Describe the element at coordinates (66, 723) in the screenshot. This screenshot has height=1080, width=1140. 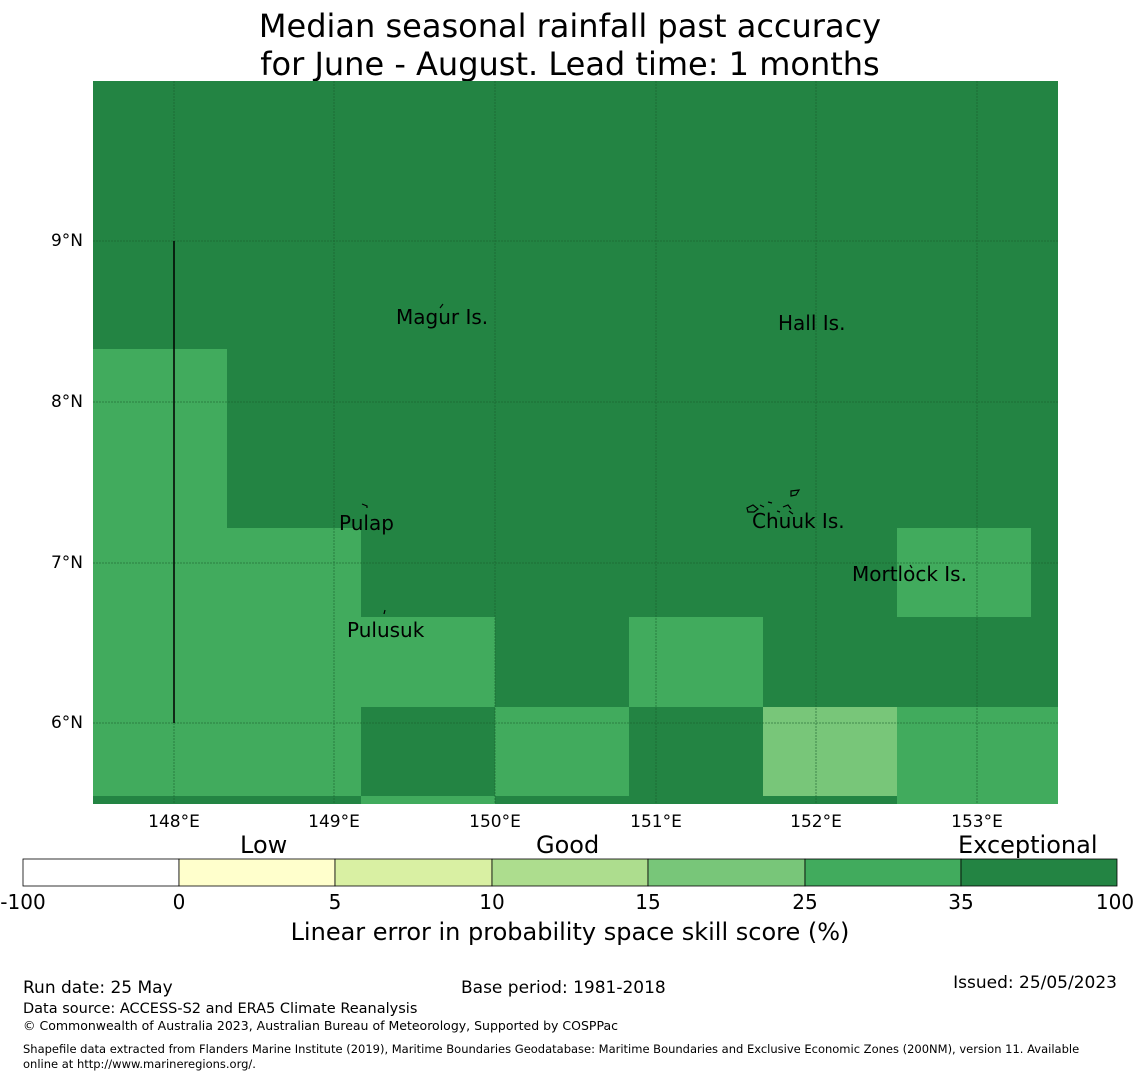
I see `lat-label-6n: 6°N` at that location.